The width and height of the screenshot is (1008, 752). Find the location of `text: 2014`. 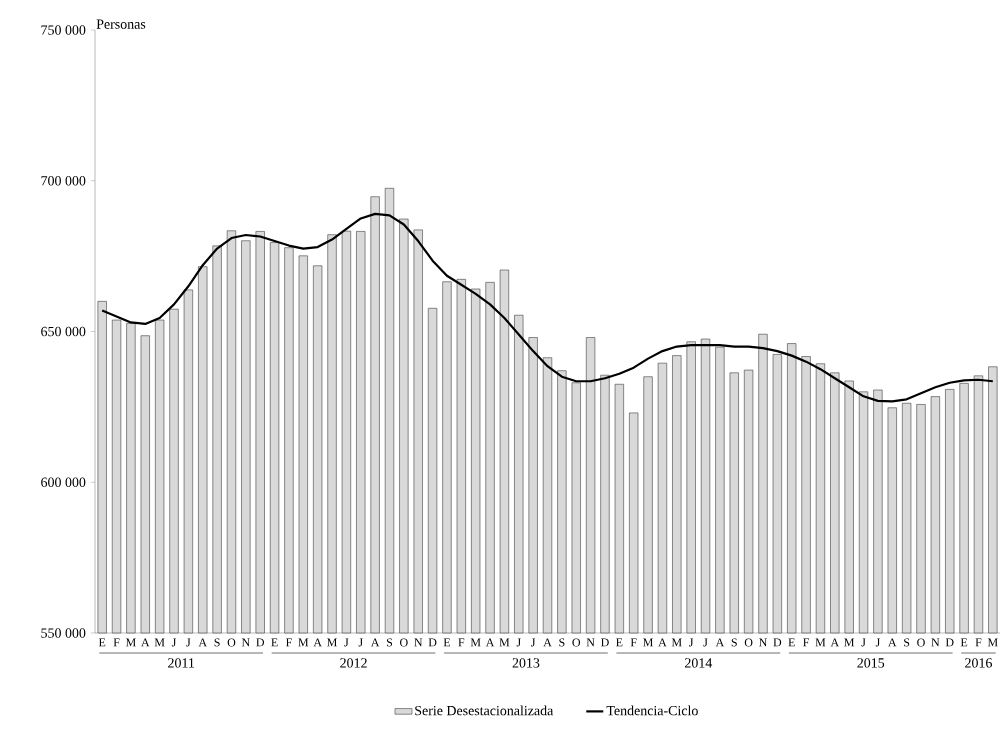

text: 2014 is located at coordinates (699, 663).